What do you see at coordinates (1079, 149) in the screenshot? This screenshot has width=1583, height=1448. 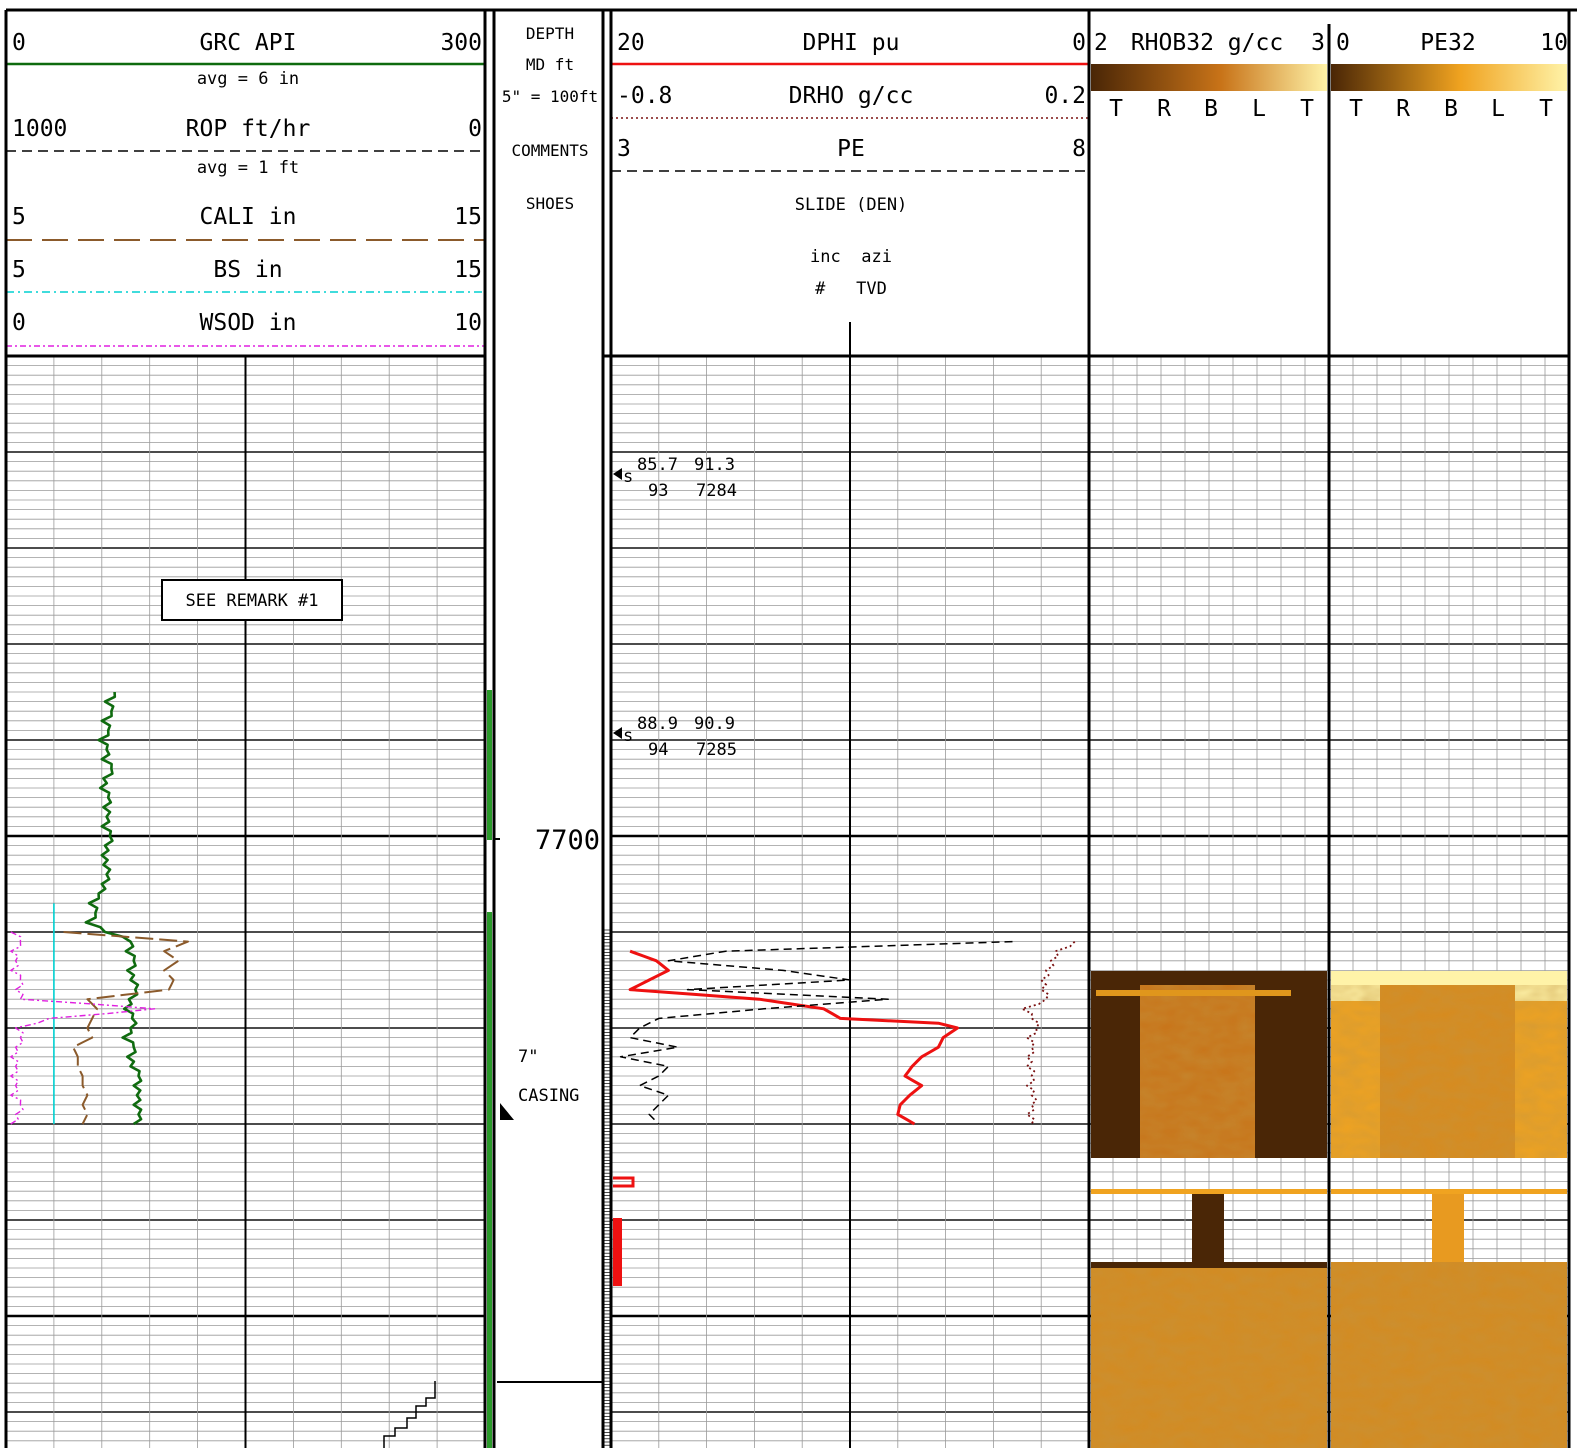 I see `pe-max: 8` at bounding box center [1079, 149].